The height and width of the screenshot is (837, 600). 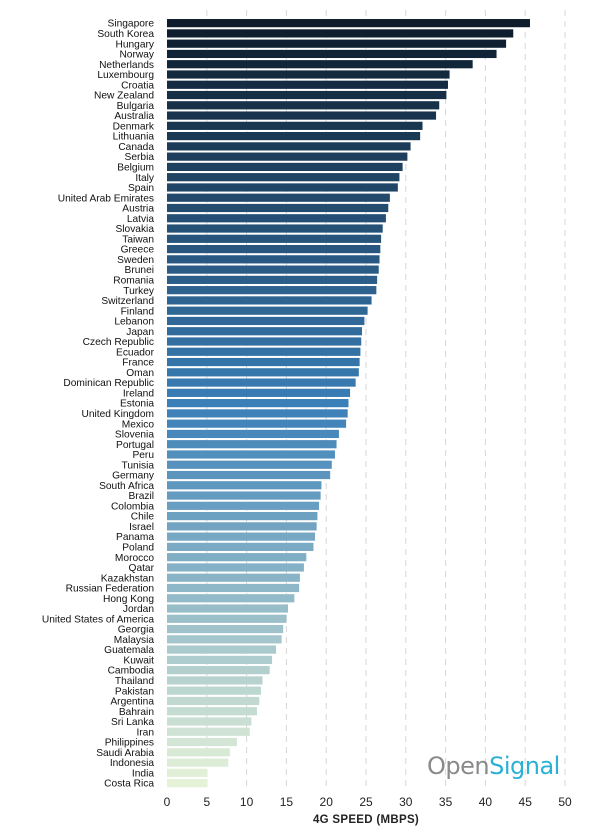 What do you see at coordinates (247, 802) in the screenshot?
I see `x-tick-label: 10` at bounding box center [247, 802].